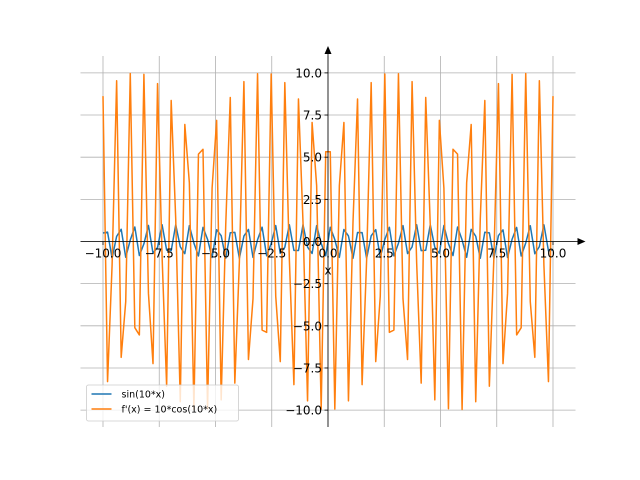 This screenshot has width=640, height=480. I want to click on x-tick-label: −2.5, so click(271, 254).